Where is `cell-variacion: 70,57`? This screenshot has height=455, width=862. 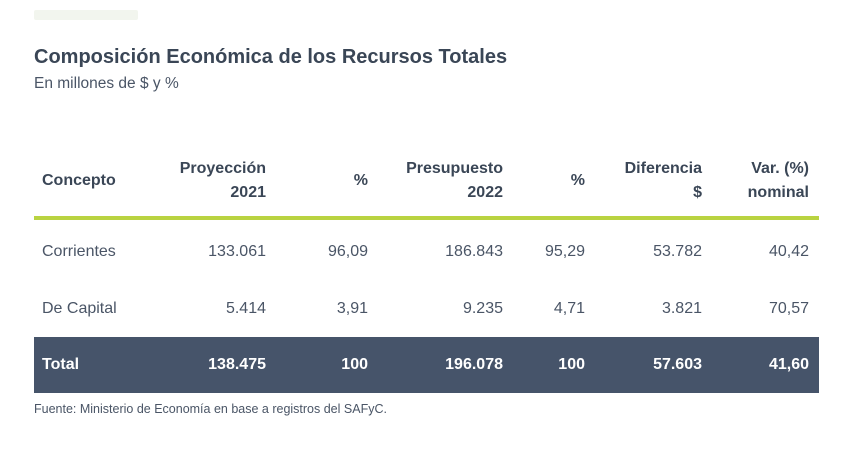
cell-variacion: 70,57 is located at coordinates (788, 308).